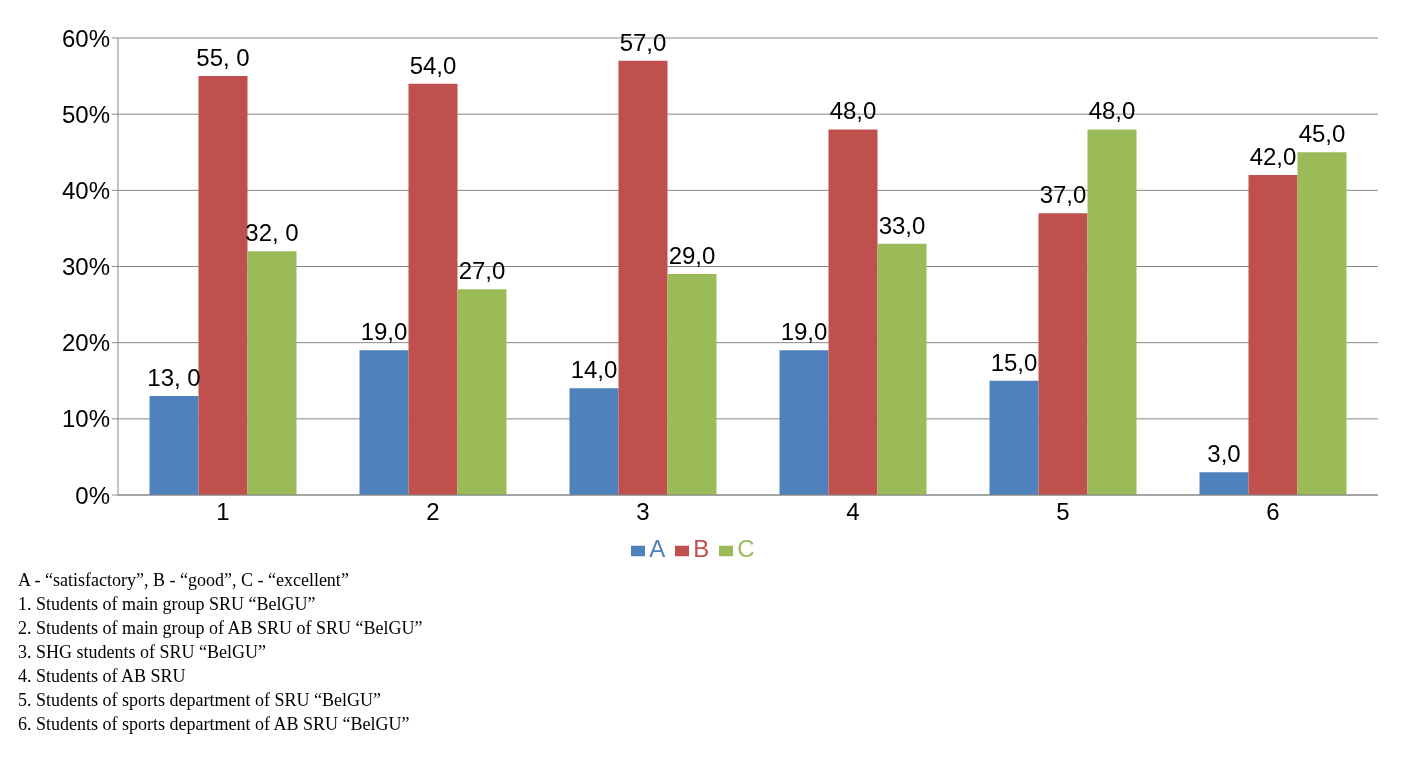 Image resolution: width=1408 pixels, height=765 pixels. I want to click on data-label: 54,0, so click(433, 65).